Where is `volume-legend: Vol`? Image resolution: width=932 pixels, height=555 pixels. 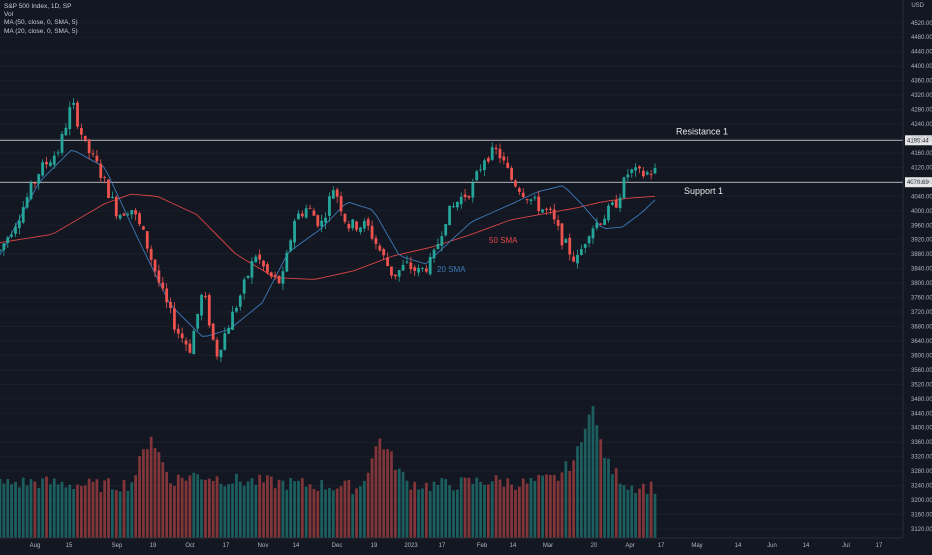 volume-legend: Vol is located at coordinates (9, 15).